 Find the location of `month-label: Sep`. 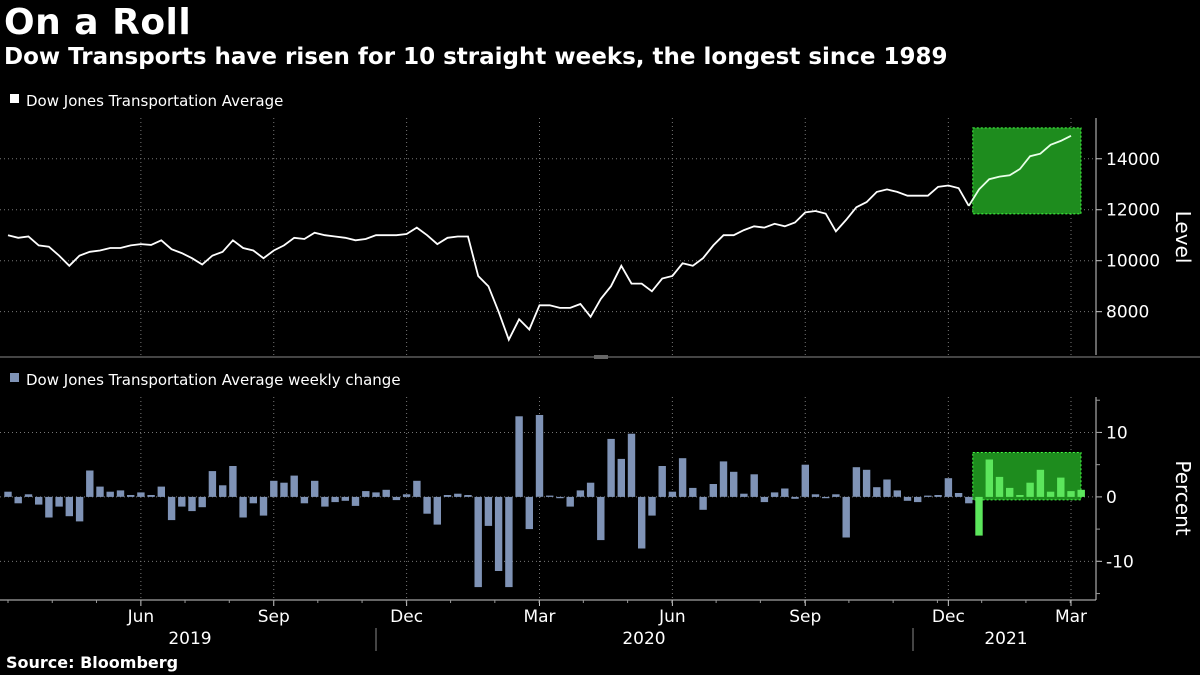

month-label: Sep is located at coordinates (805, 617).